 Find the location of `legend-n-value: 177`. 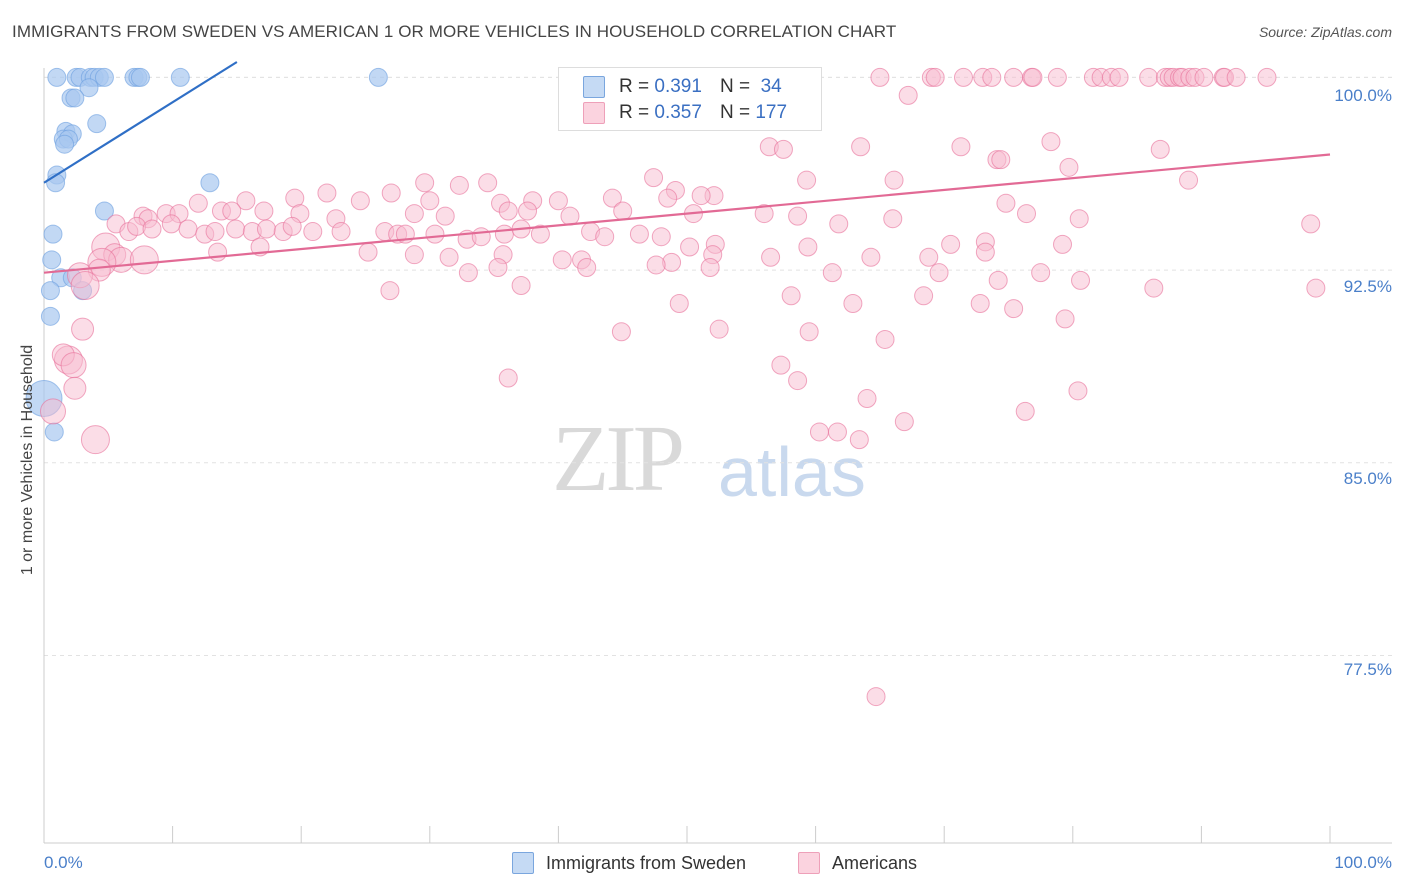

legend-n-value: 177 is located at coordinates (771, 112).